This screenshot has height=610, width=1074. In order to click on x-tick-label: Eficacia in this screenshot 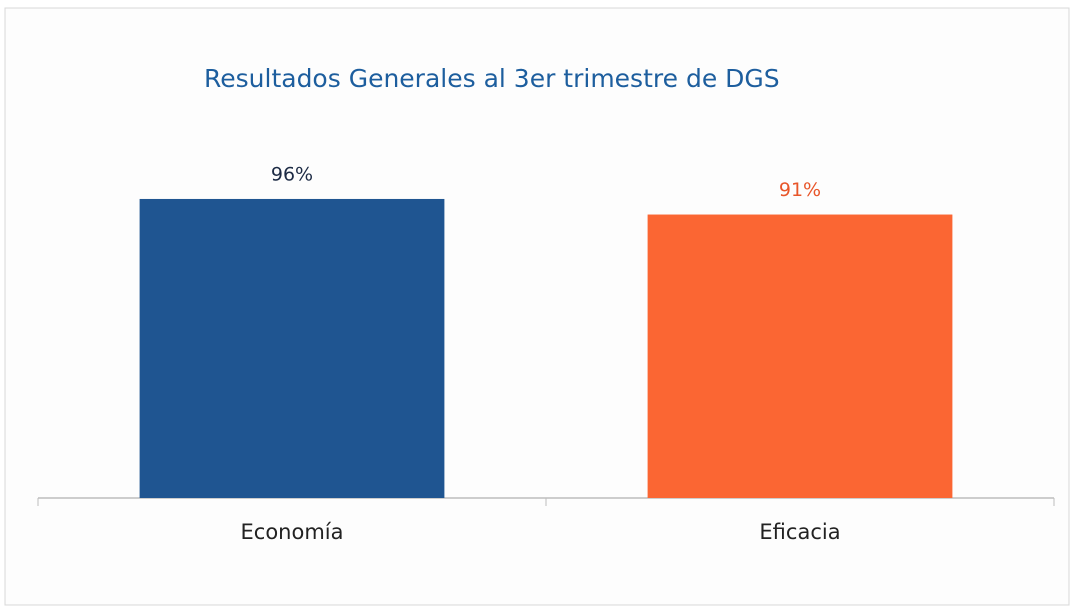, I will do `click(799, 532)`.